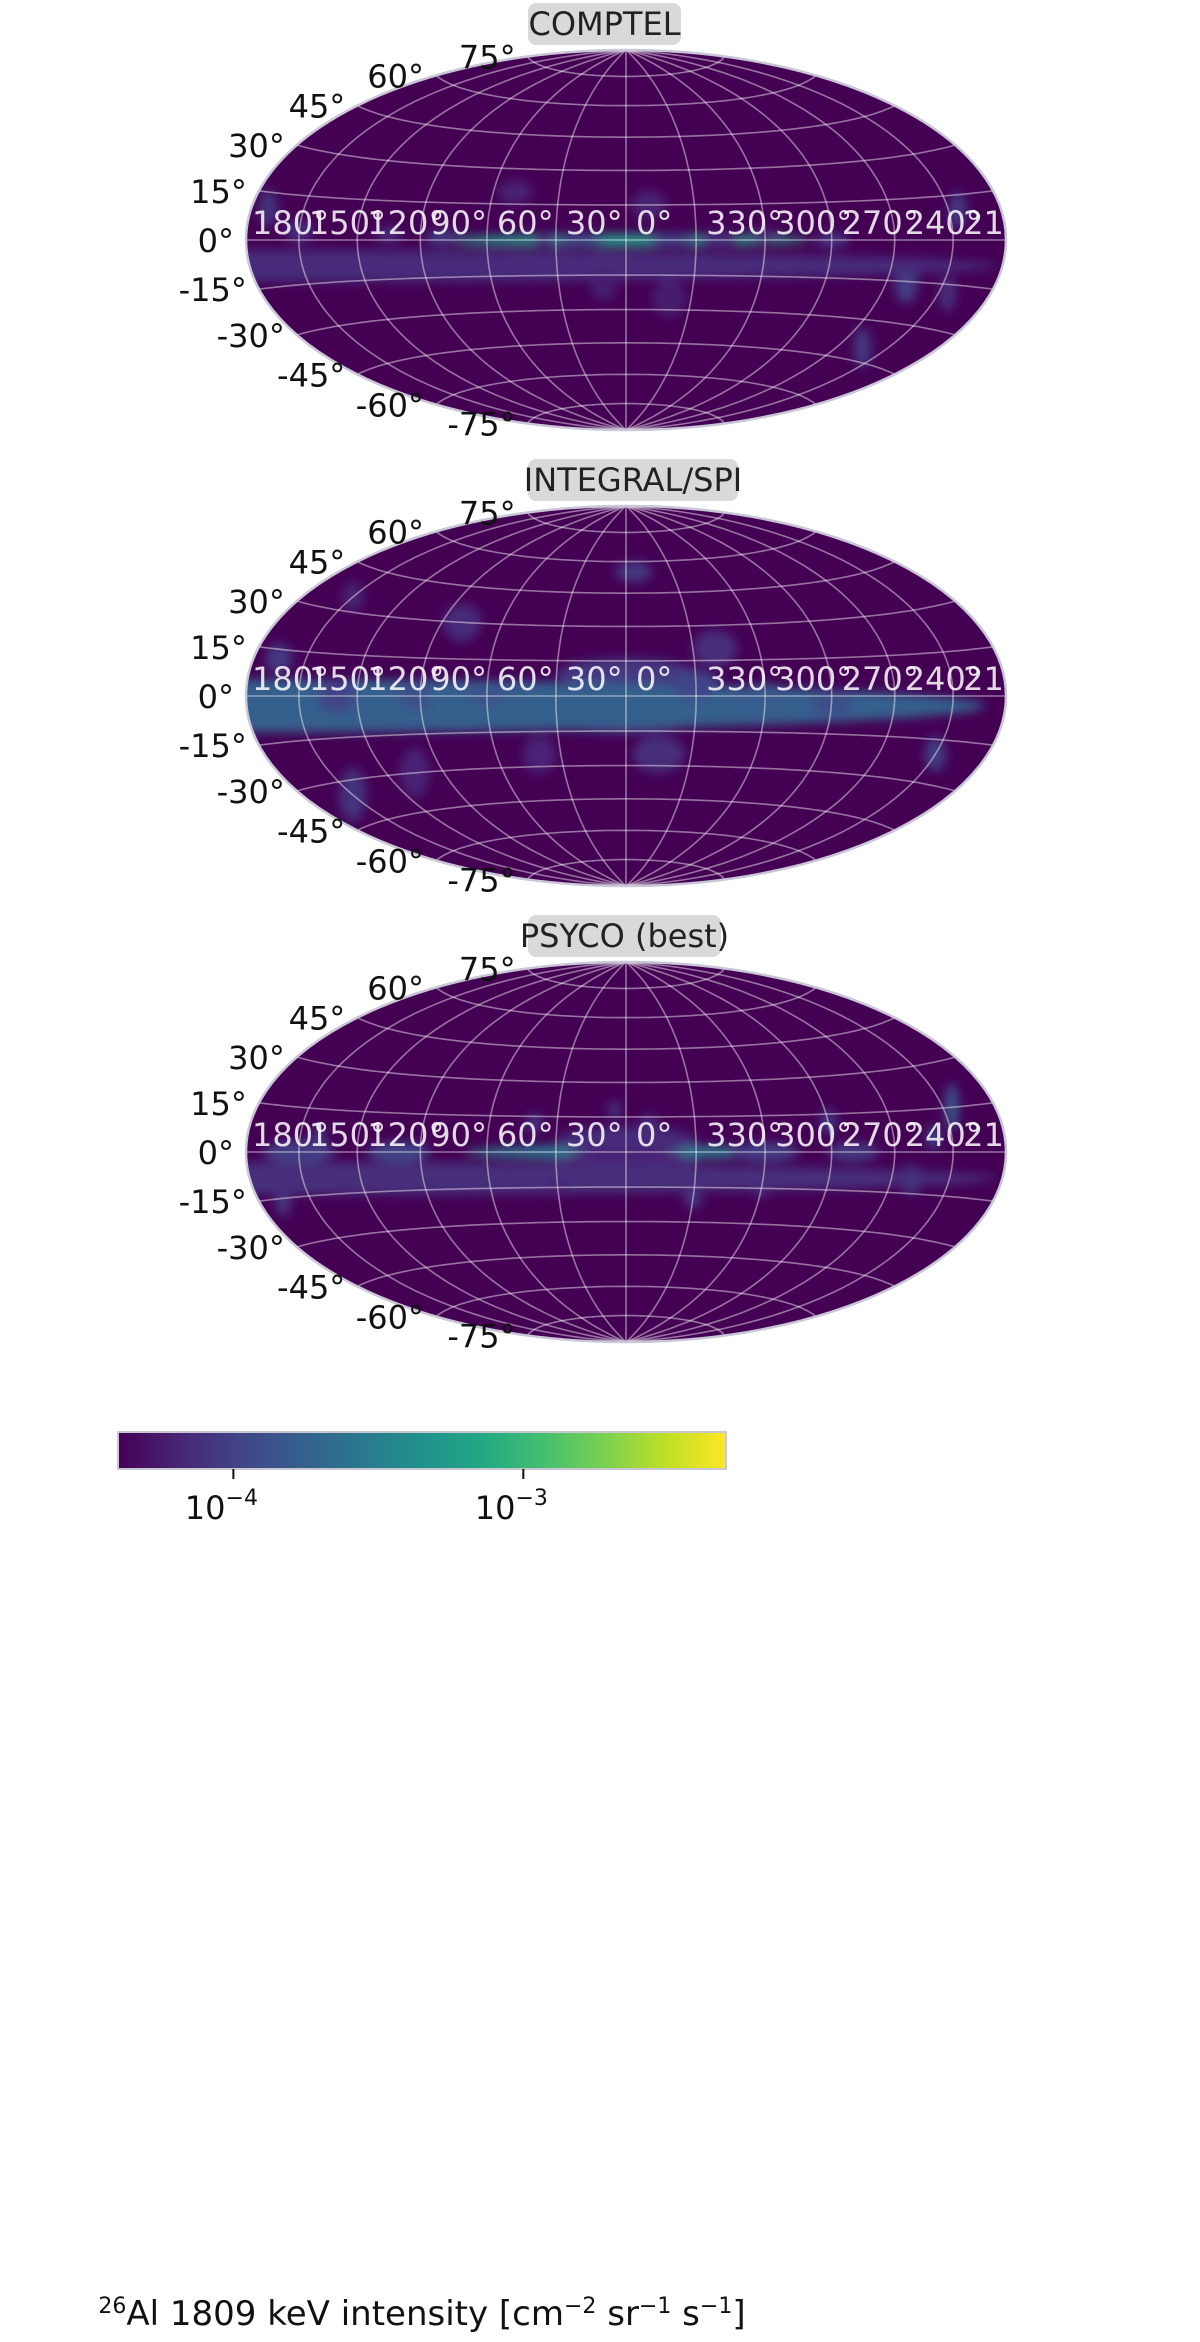  I want to click on lat-tick-label: 75°, so click(487, 58).